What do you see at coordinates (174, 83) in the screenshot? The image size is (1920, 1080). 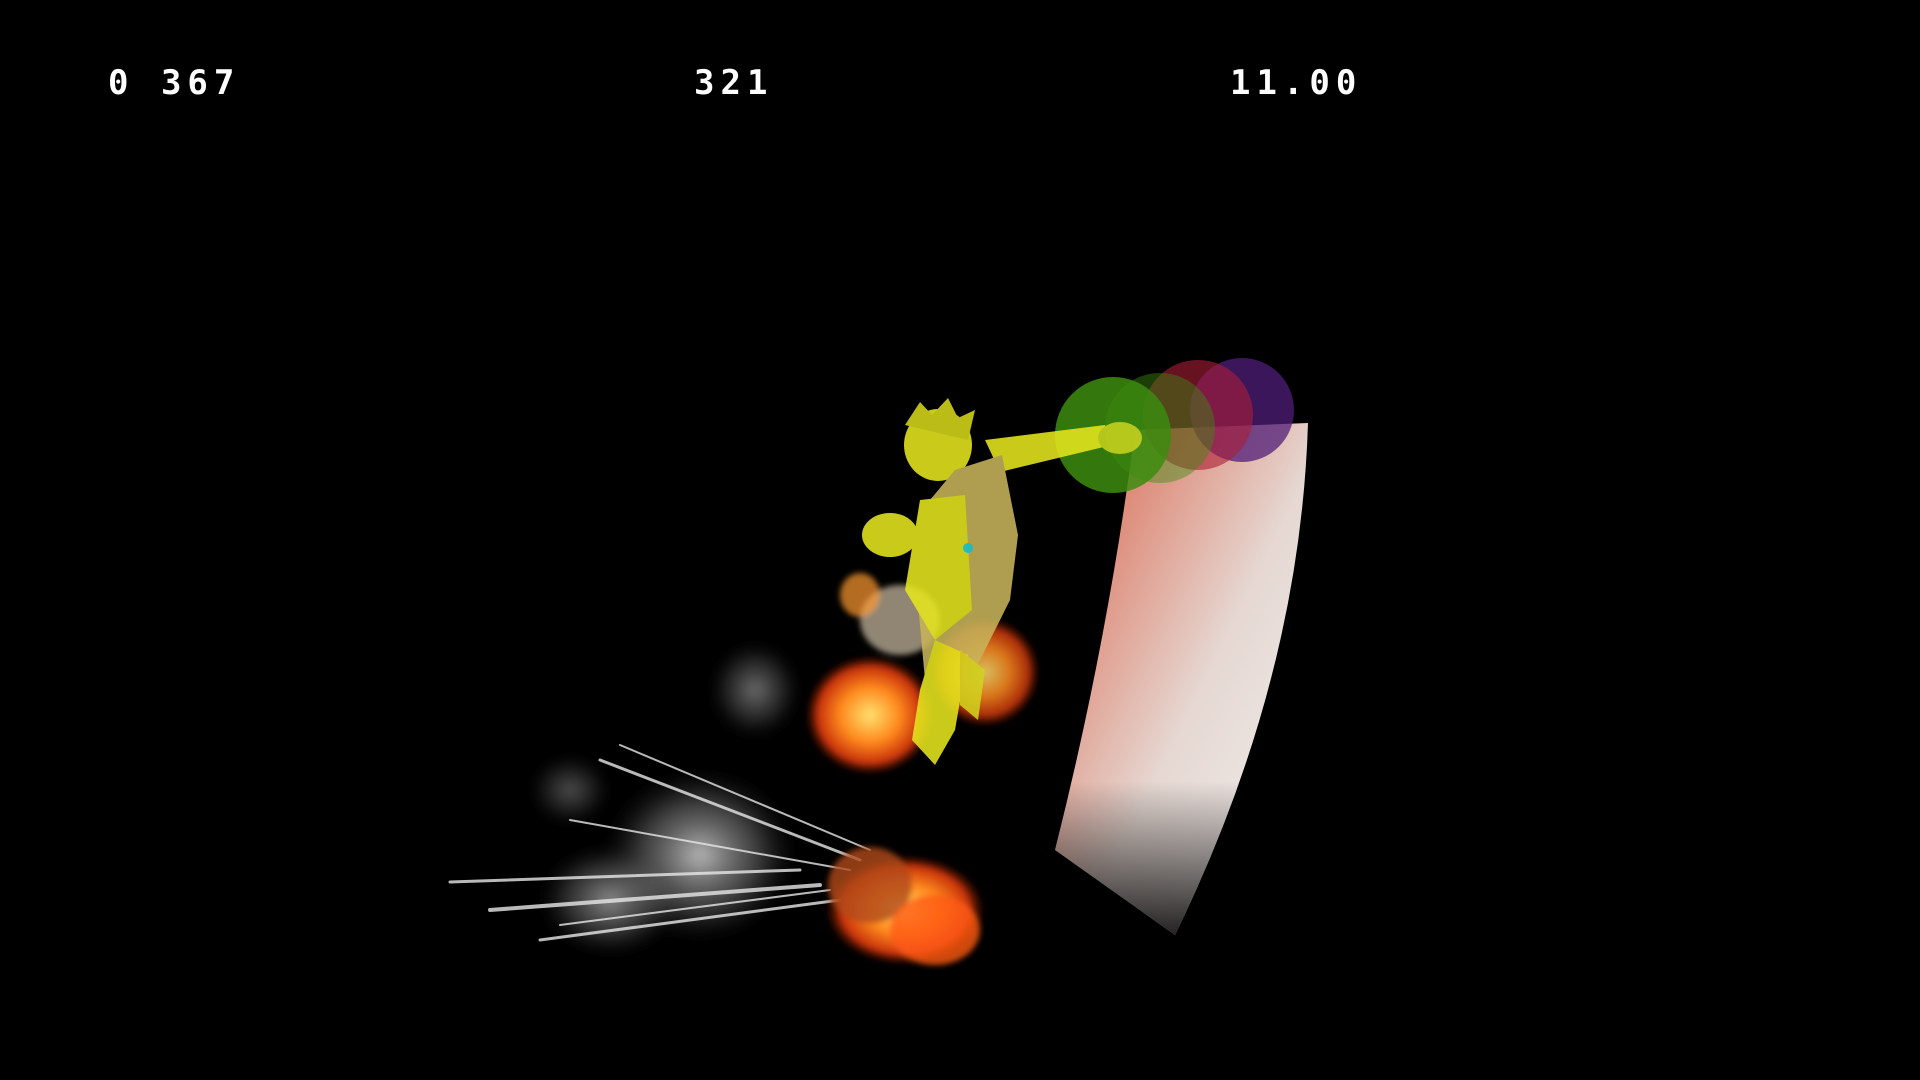 I see `frame-counter: 0 367` at bounding box center [174, 83].